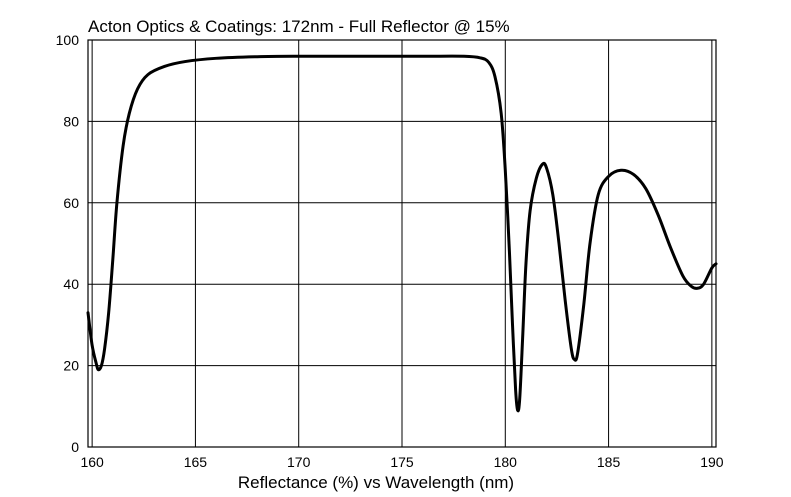 The image size is (791, 497). What do you see at coordinates (71, 284) in the screenshot?
I see `y-tick-label: 40` at bounding box center [71, 284].